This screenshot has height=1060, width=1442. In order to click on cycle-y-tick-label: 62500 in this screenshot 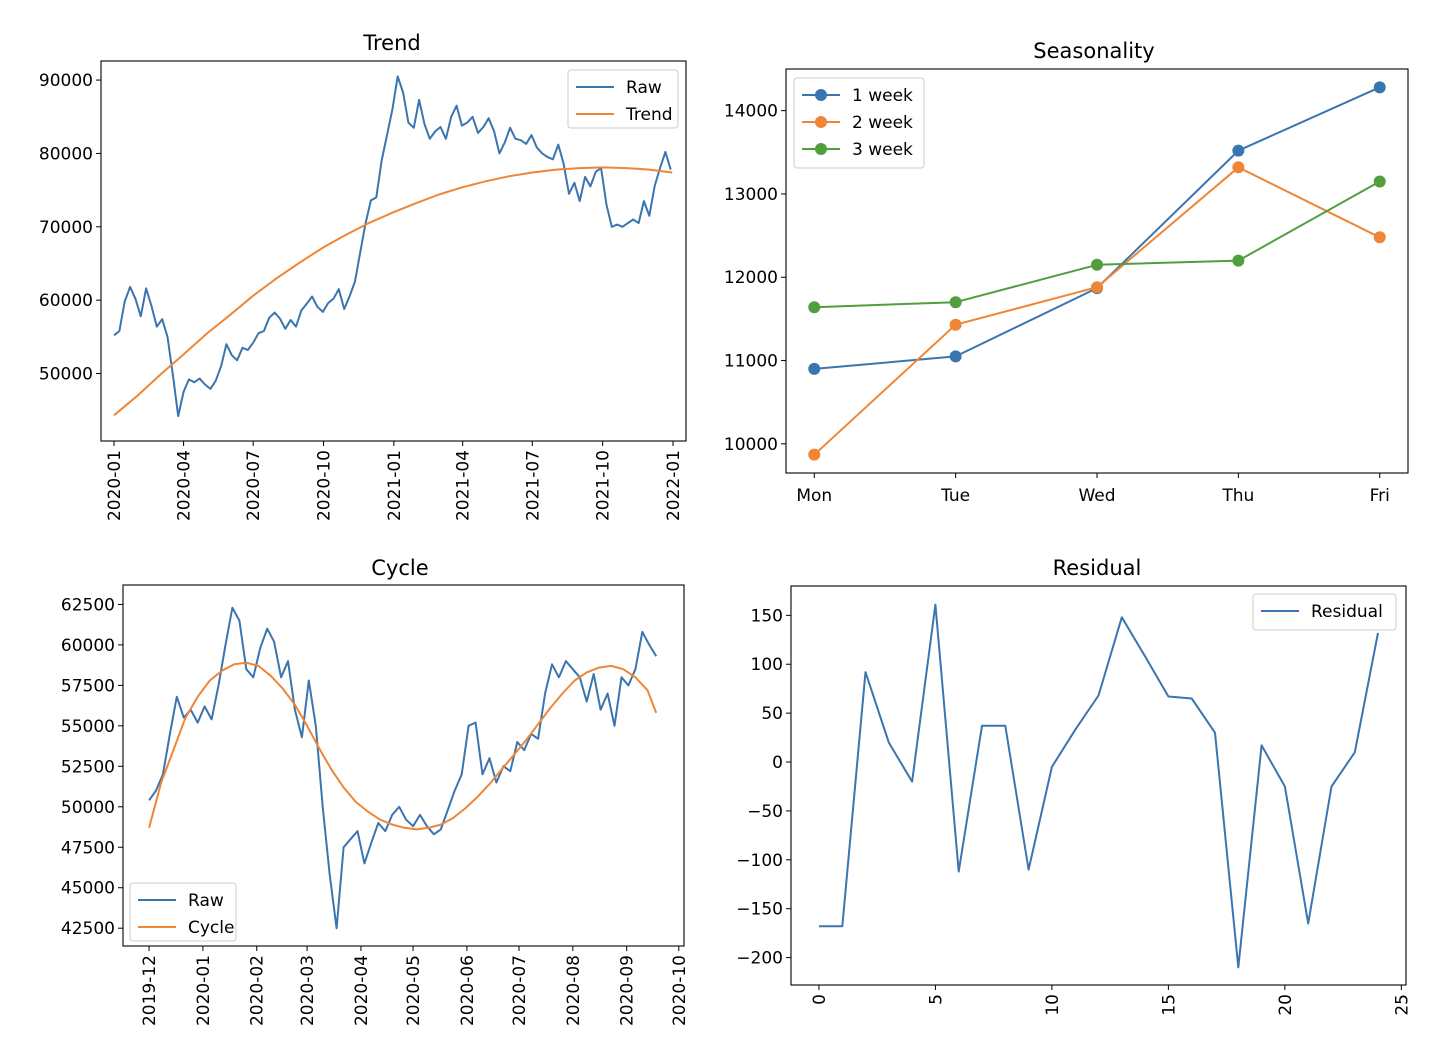, I will do `click(88, 605)`.